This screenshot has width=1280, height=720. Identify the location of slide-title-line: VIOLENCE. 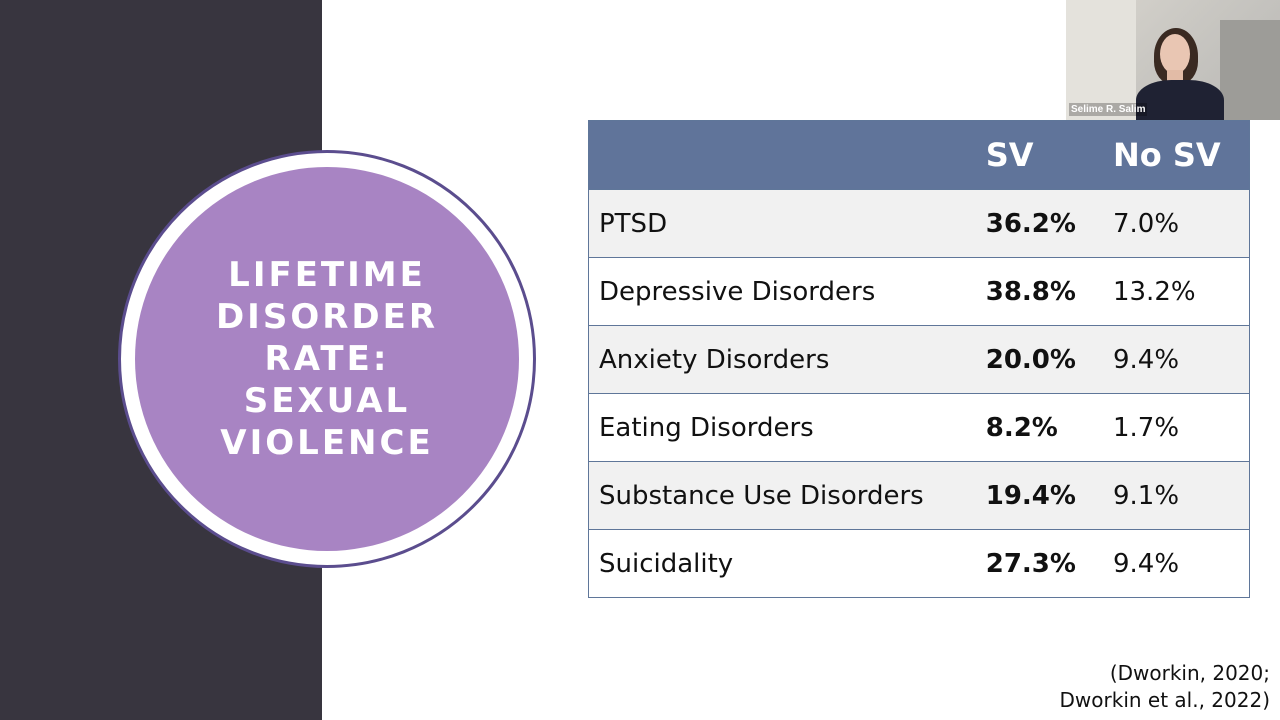
(327, 443).